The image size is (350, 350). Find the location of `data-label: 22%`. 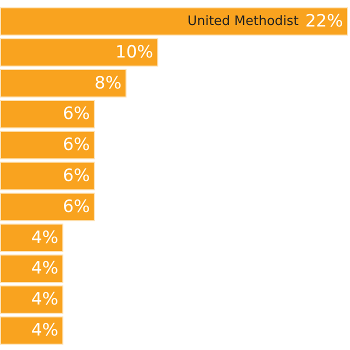

data-label: 22% is located at coordinates (324, 21).